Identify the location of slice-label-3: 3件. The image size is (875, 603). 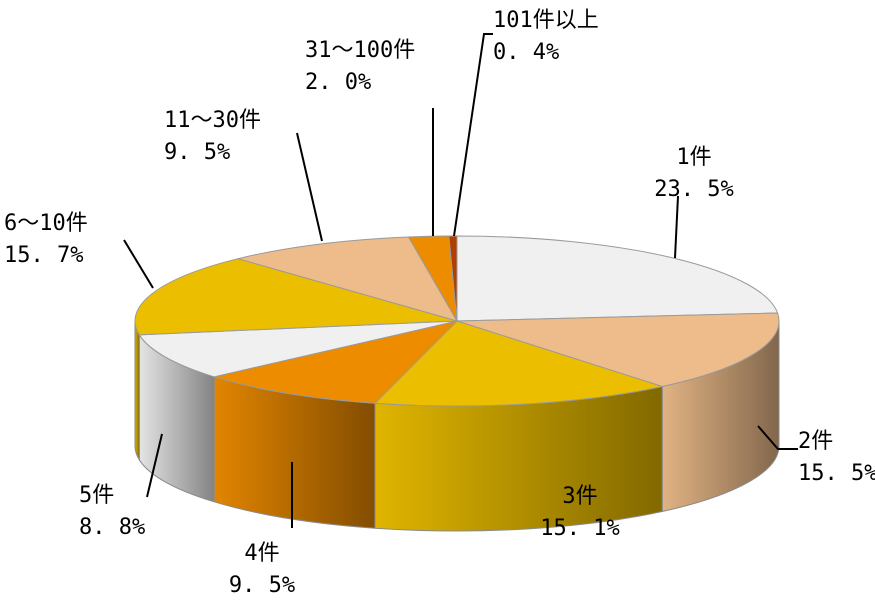
(579, 496).